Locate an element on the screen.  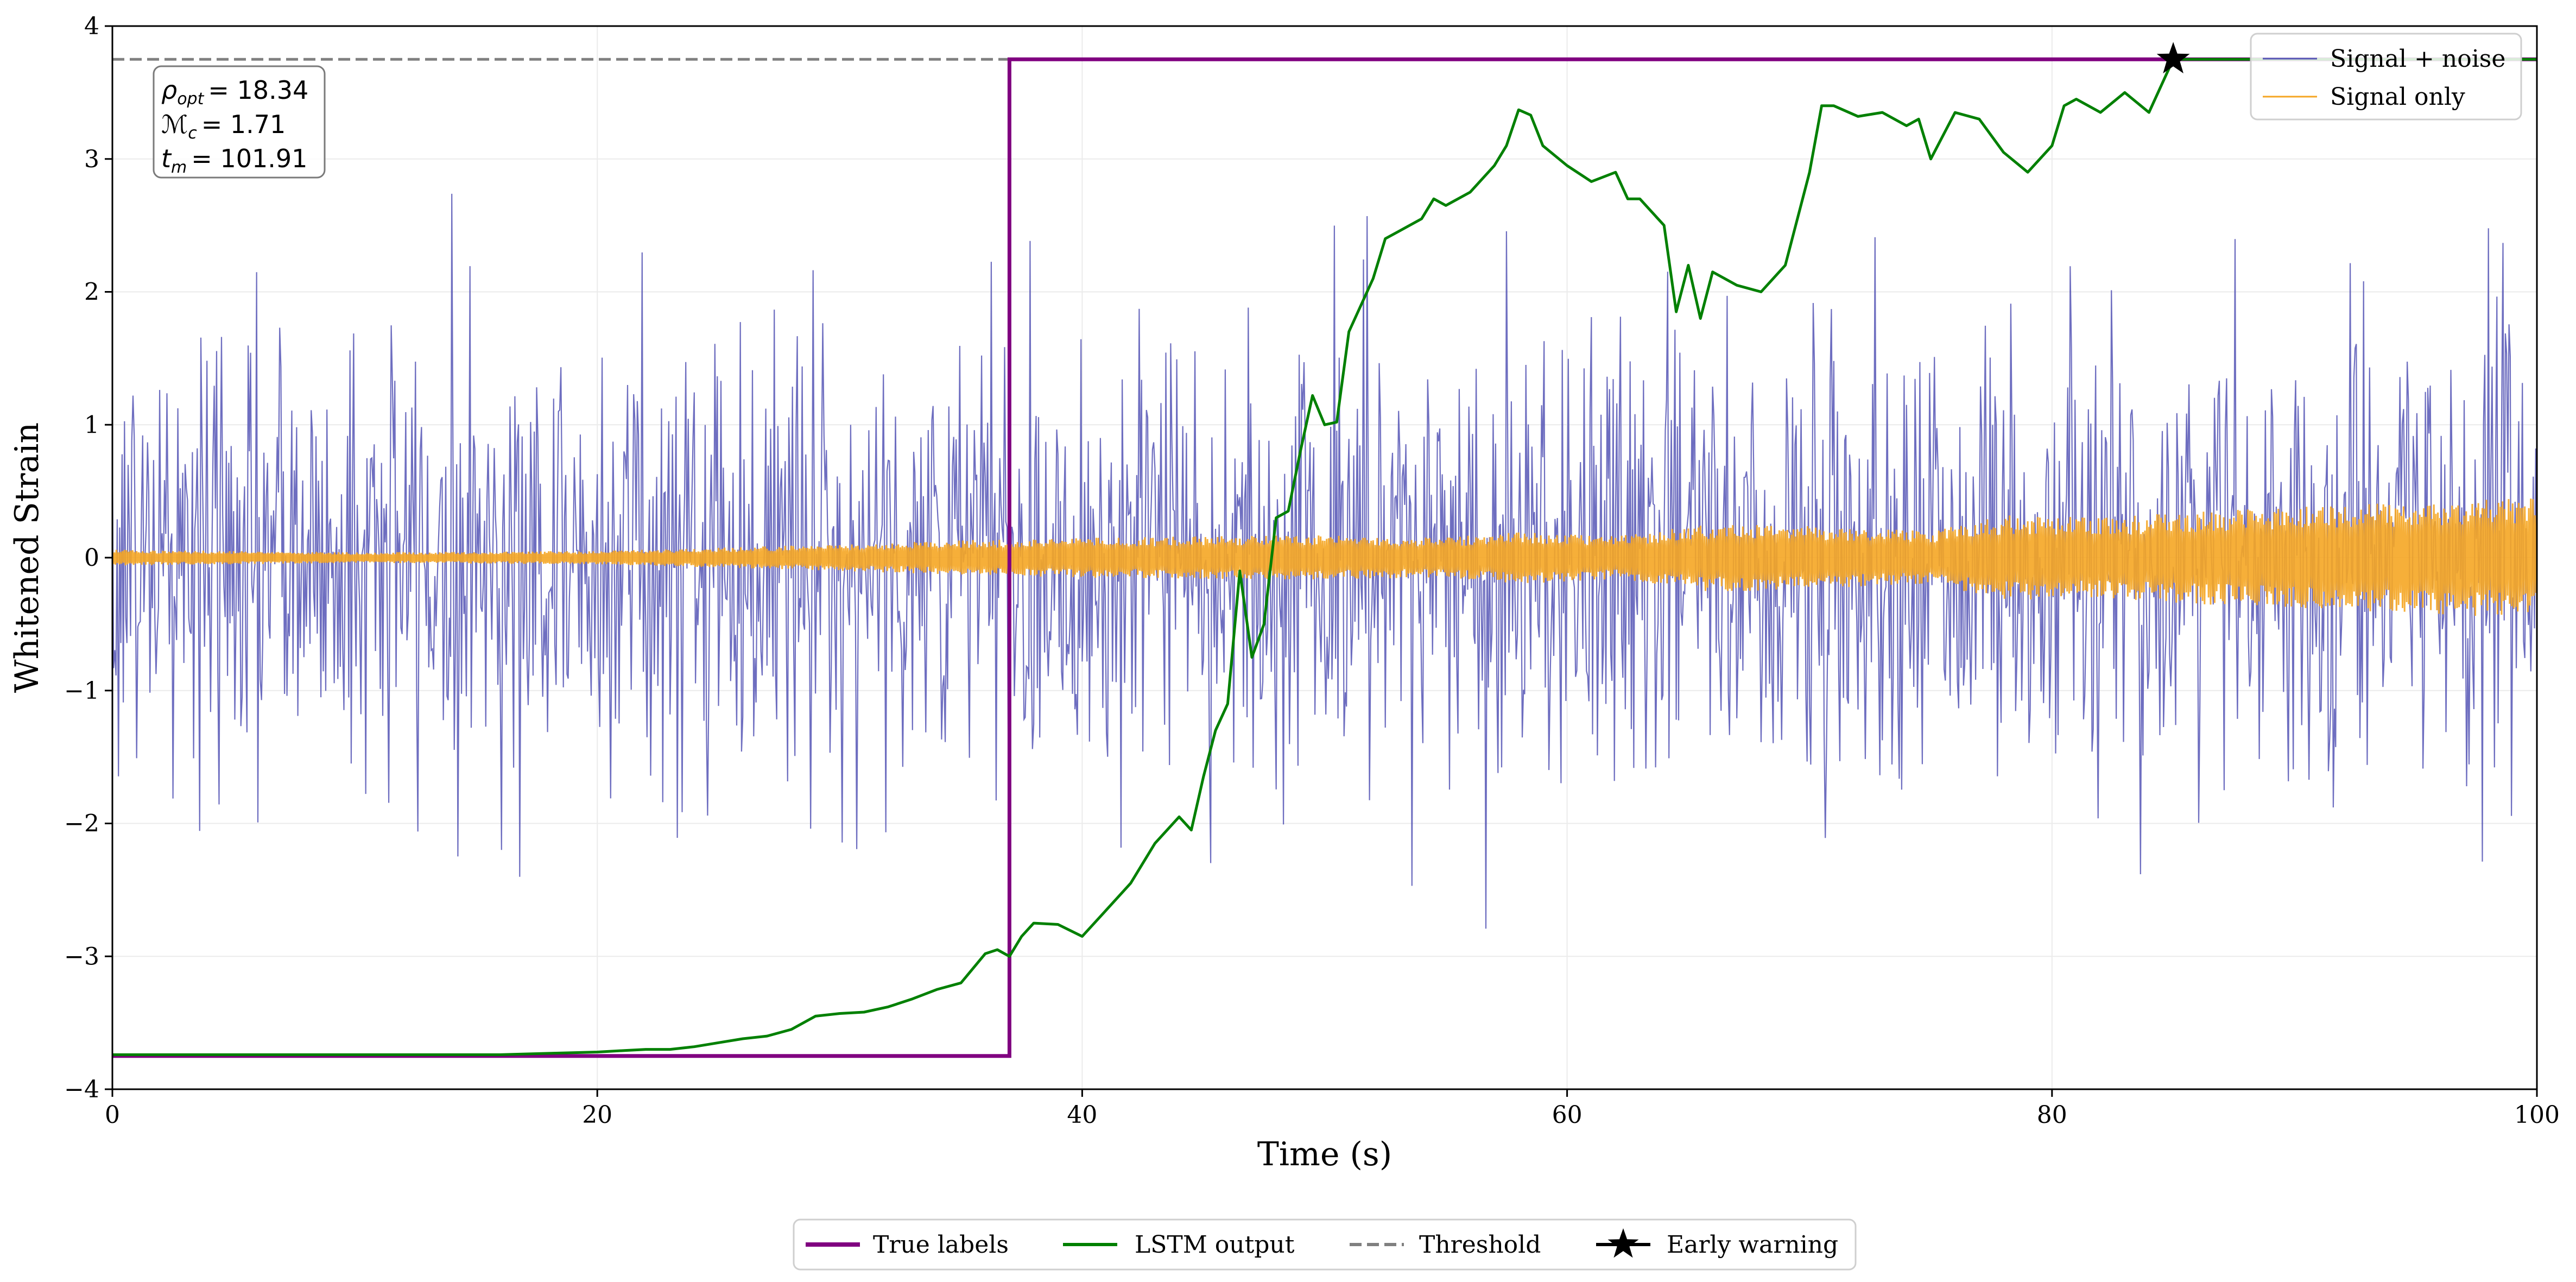
annotation-box is located at coordinates (239, 122).